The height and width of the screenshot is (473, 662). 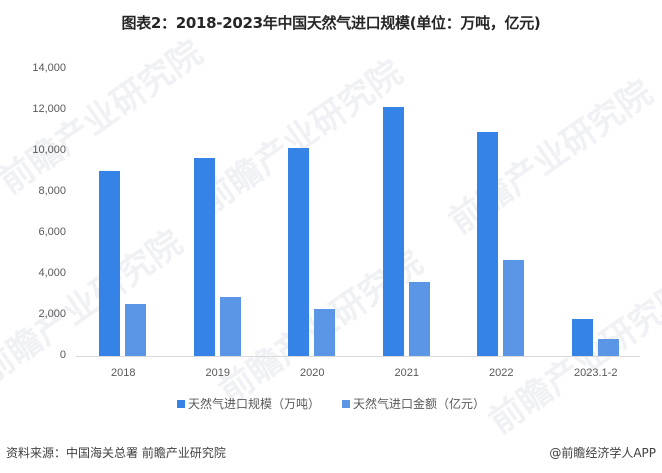 What do you see at coordinates (501, 373) in the screenshot?
I see `x-tick-label: 2022` at bounding box center [501, 373].